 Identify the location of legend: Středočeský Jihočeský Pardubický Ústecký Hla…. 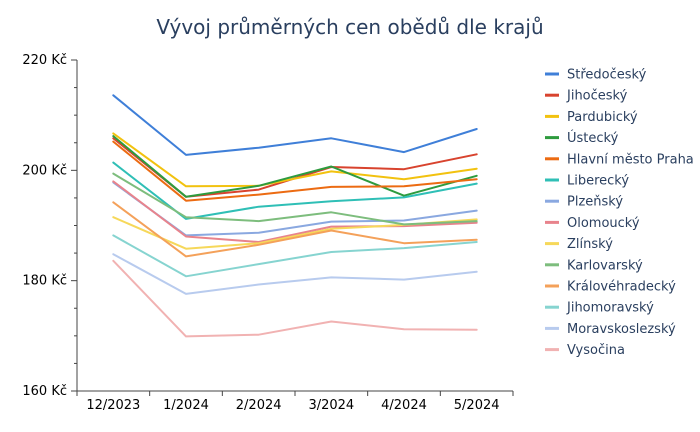
(619, 213).